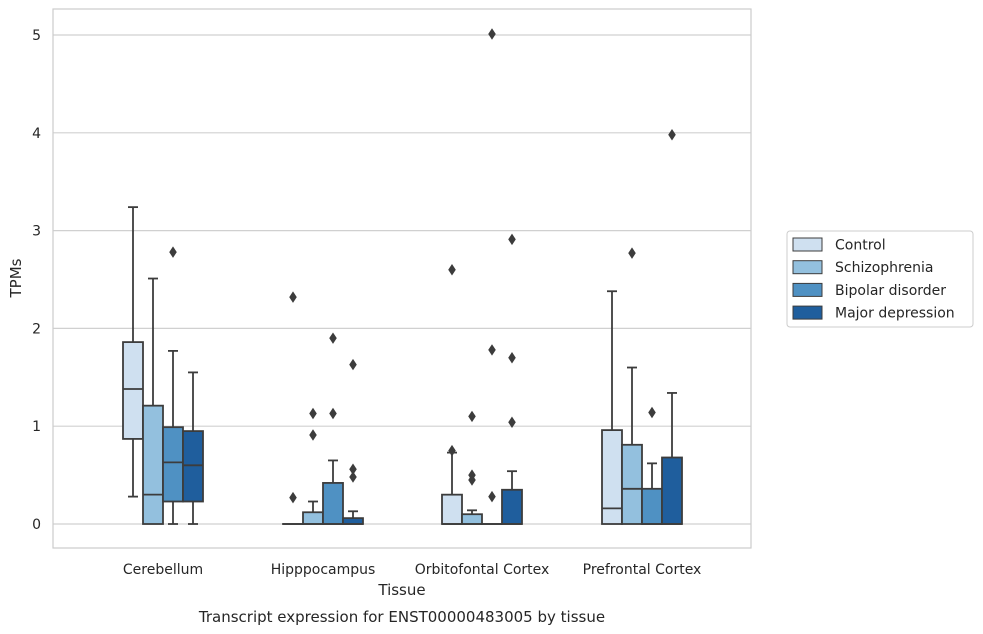  What do you see at coordinates (884, 268) in the screenshot?
I see `legend-label: Schizophrenia` at bounding box center [884, 268].